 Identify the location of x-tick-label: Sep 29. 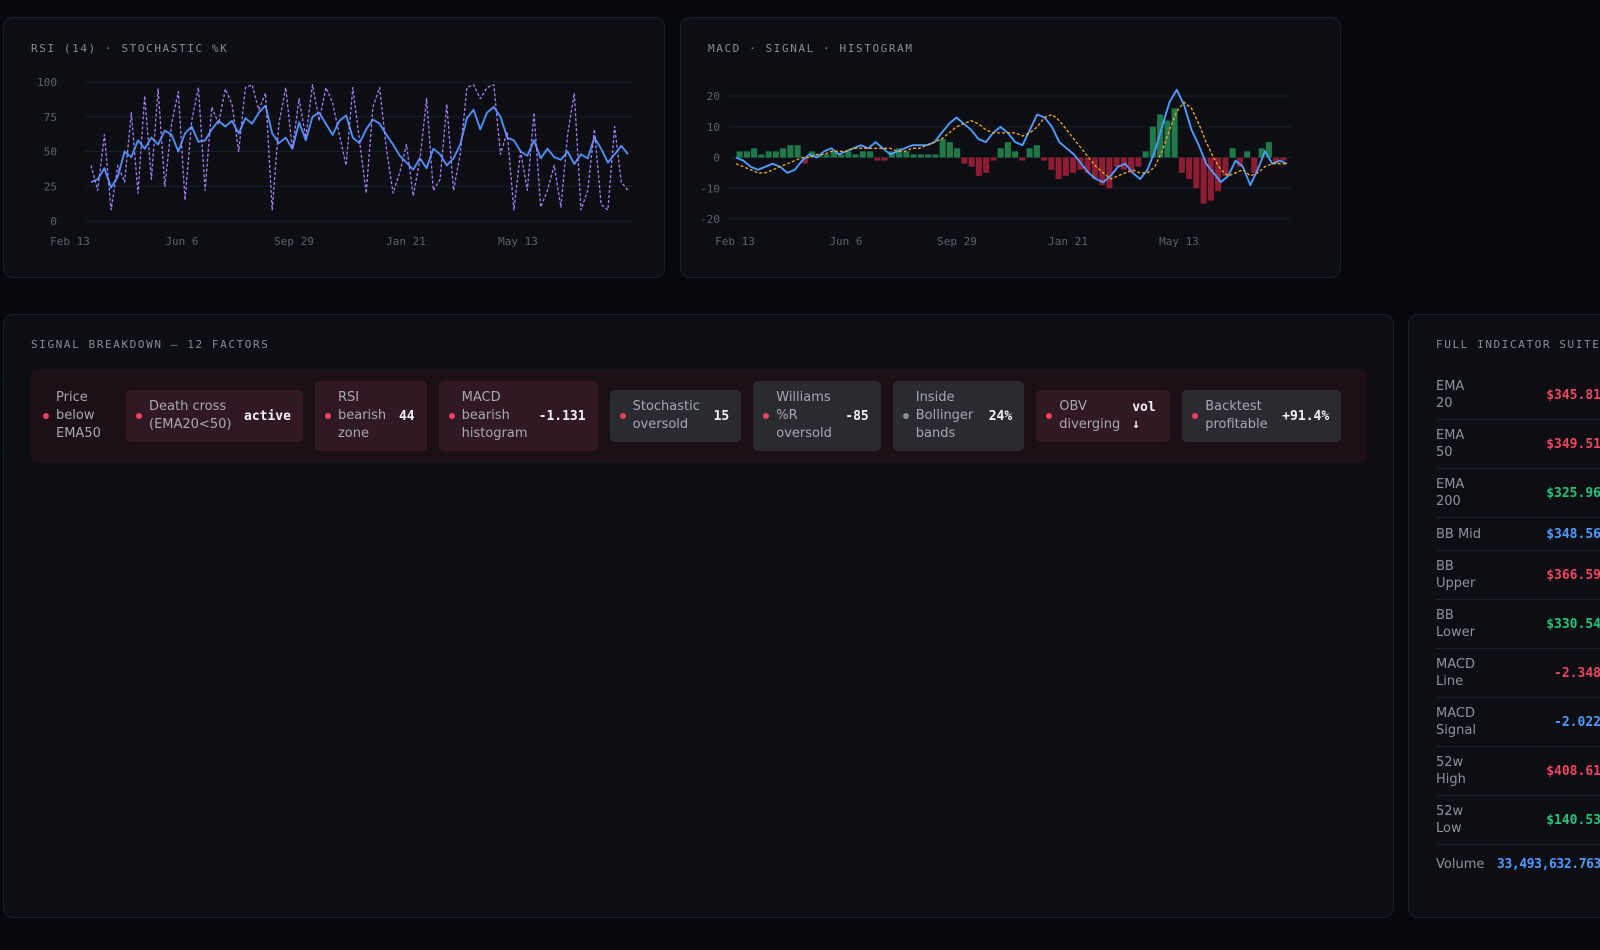
(957, 241).